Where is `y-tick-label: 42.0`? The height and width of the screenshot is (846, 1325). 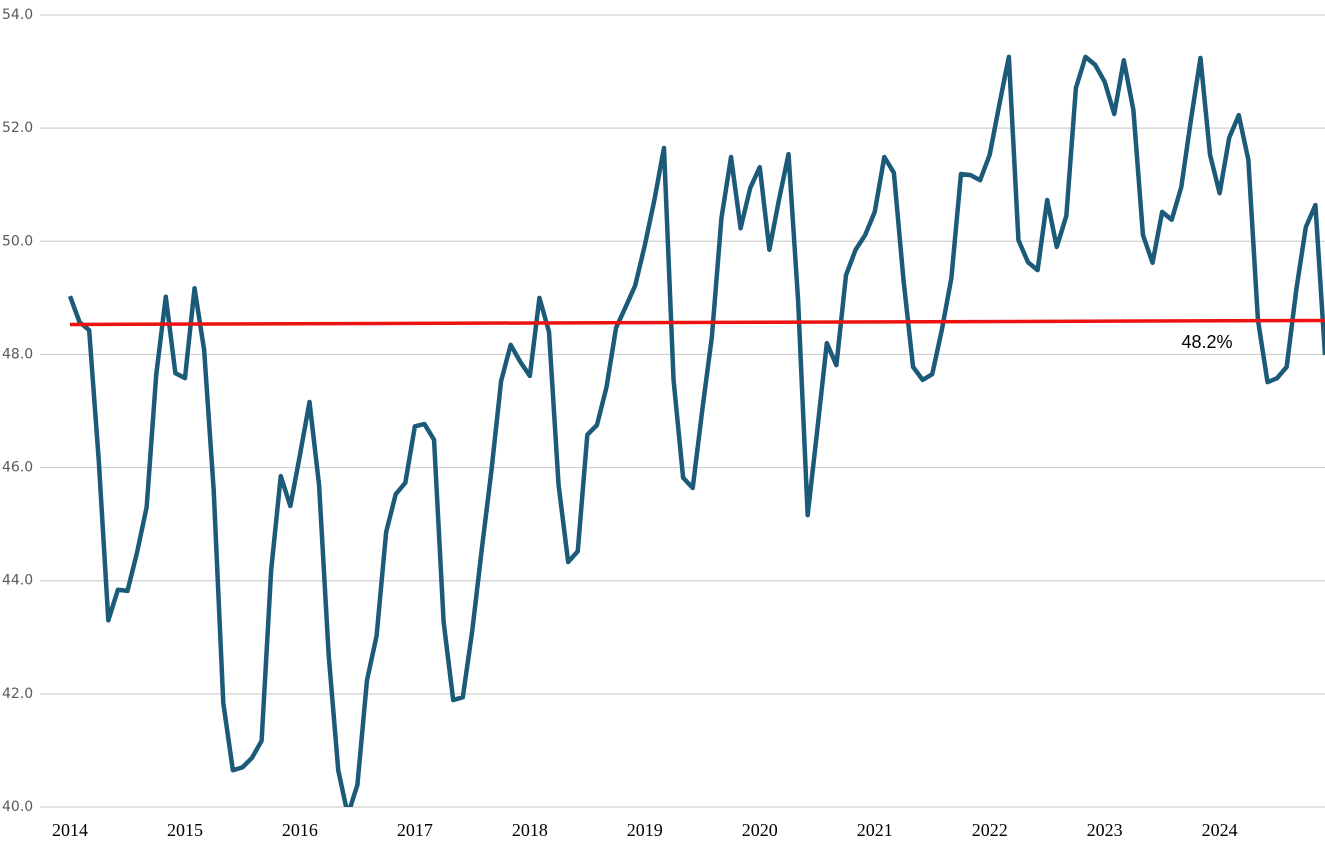
y-tick-label: 42.0 is located at coordinates (17, 694).